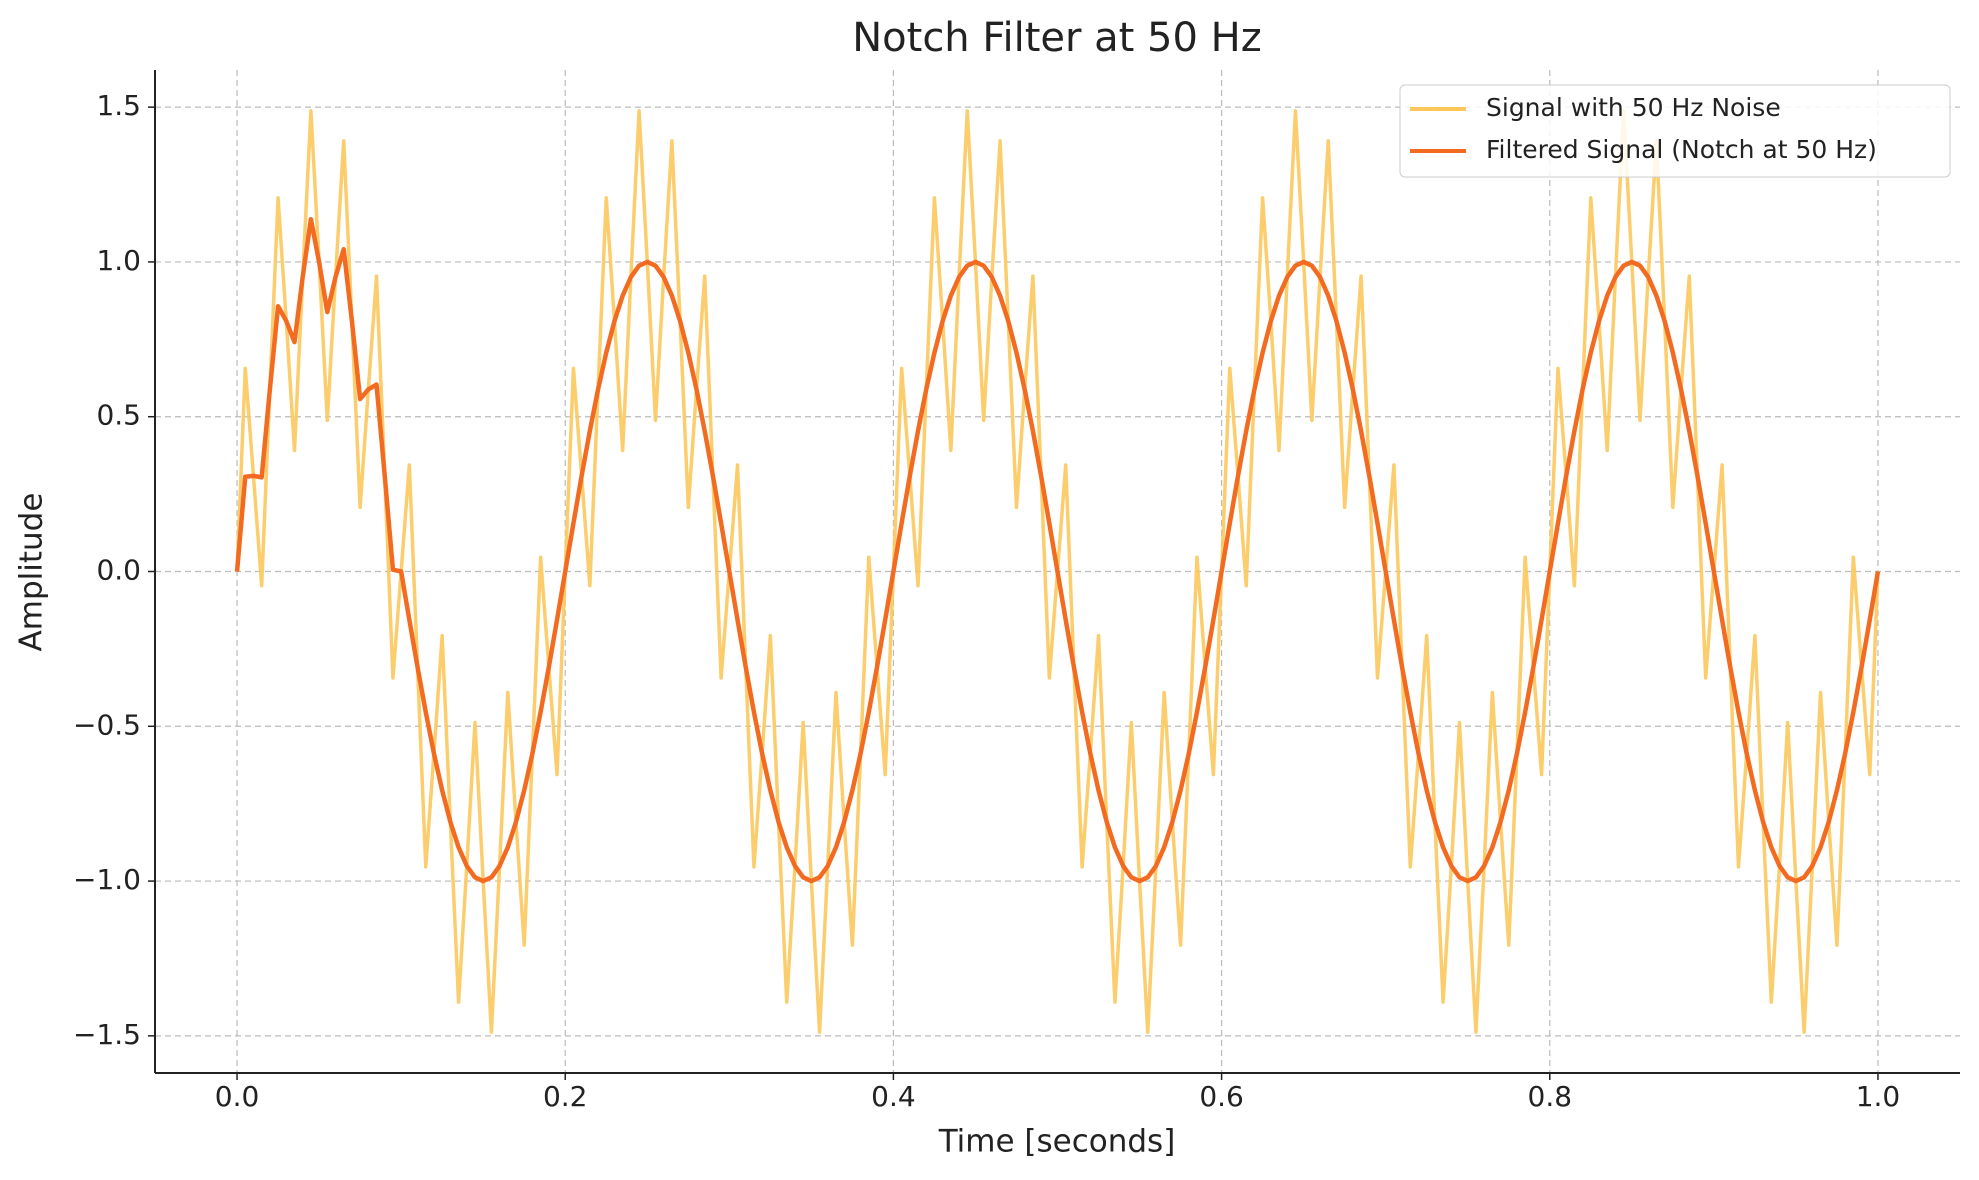  I want to click on y-axis-label: Amplitude, so click(32, 572).